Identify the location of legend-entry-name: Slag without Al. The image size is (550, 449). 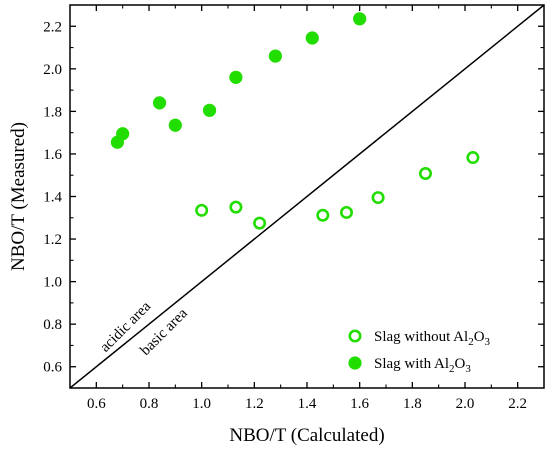
(421, 337).